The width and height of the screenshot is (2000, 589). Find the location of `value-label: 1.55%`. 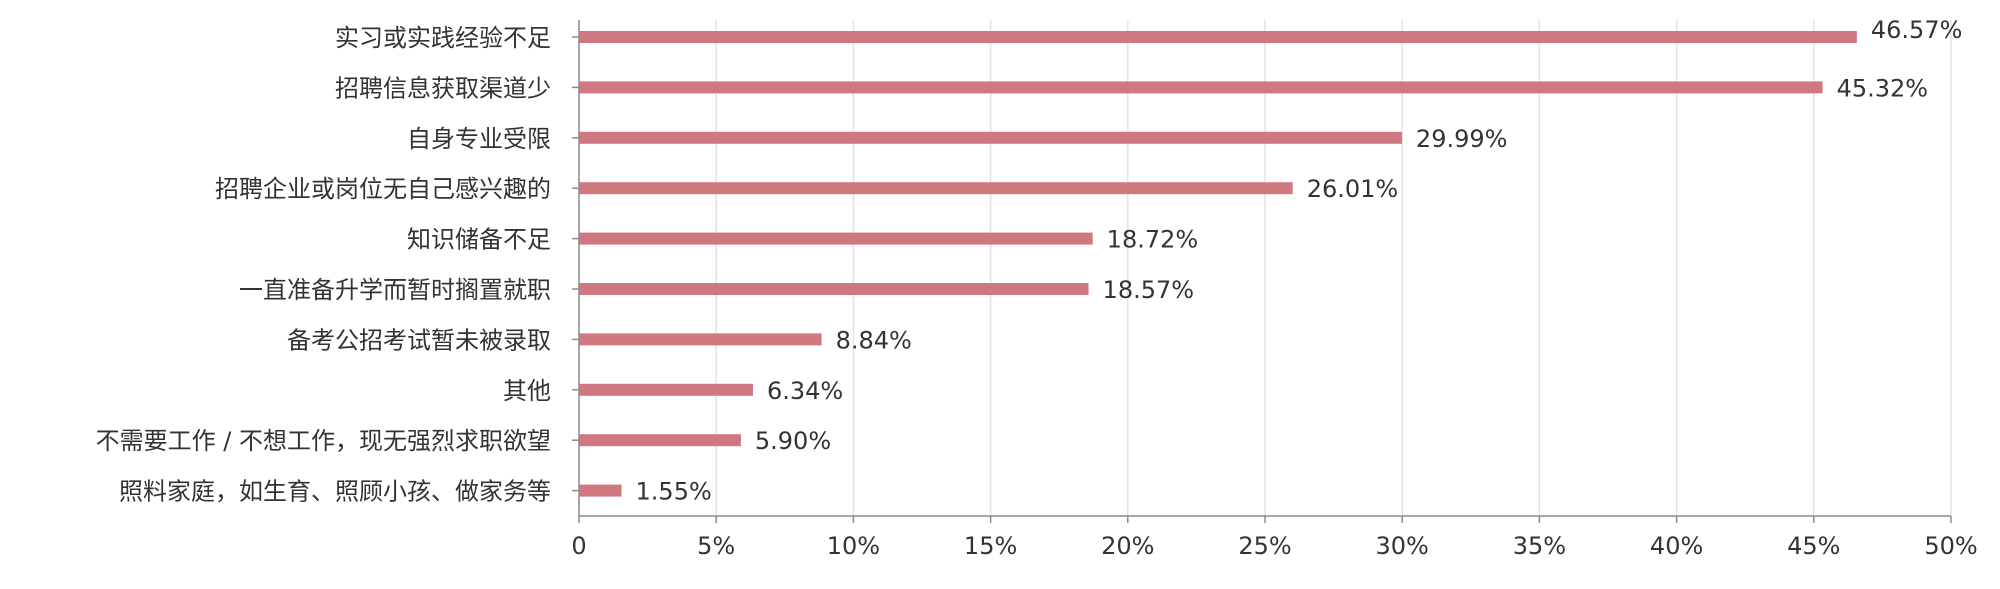

value-label: 1.55% is located at coordinates (674, 492).